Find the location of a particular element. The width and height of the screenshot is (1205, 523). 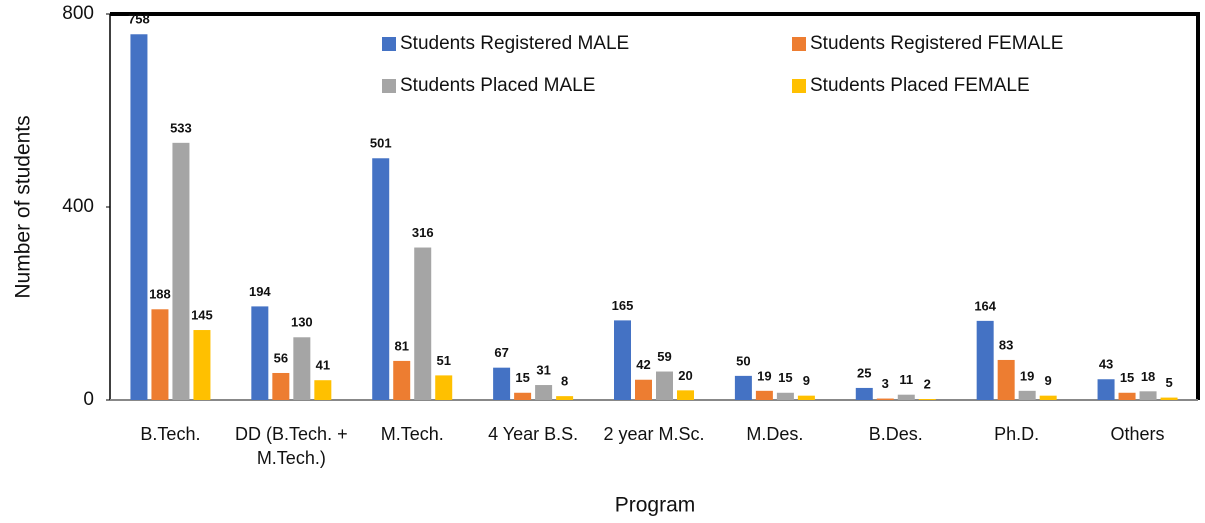

x-tick-label: M.Des. is located at coordinates (775, 434).